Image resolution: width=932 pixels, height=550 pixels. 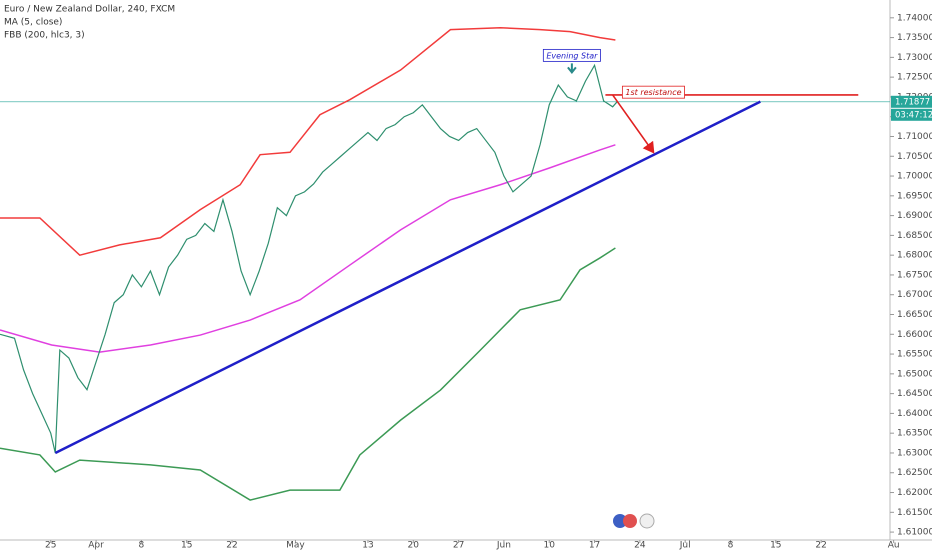 What do you see at coordinates (914, 434) in the screenshot?
I see `y-tick-label: 1.63500` at bounding box center [914, 434].